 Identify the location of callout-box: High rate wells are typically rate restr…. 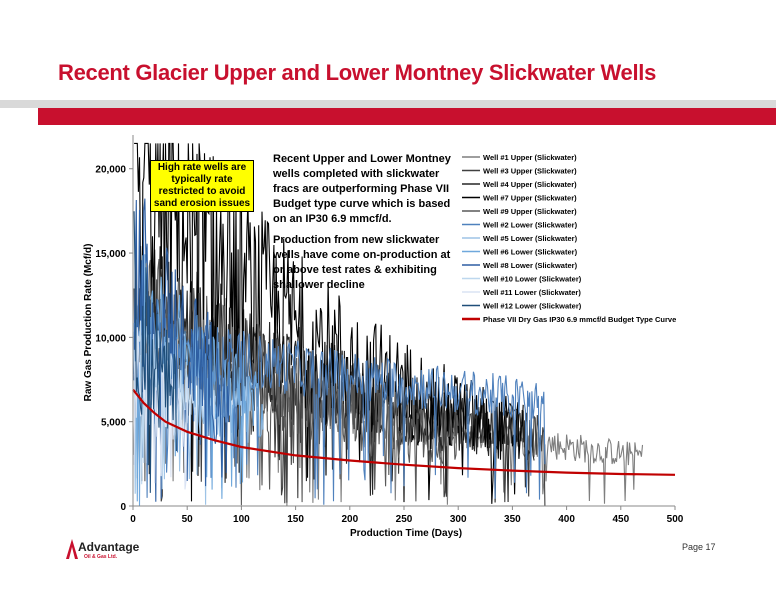
(202, 186).